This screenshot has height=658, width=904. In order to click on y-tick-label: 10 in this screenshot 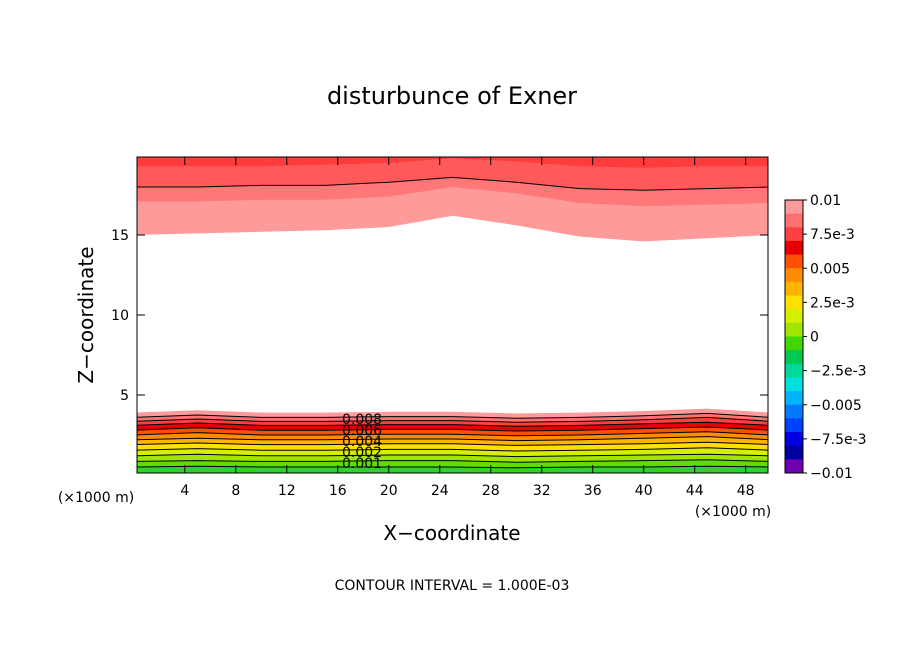, I will do `click(120, 316)`.